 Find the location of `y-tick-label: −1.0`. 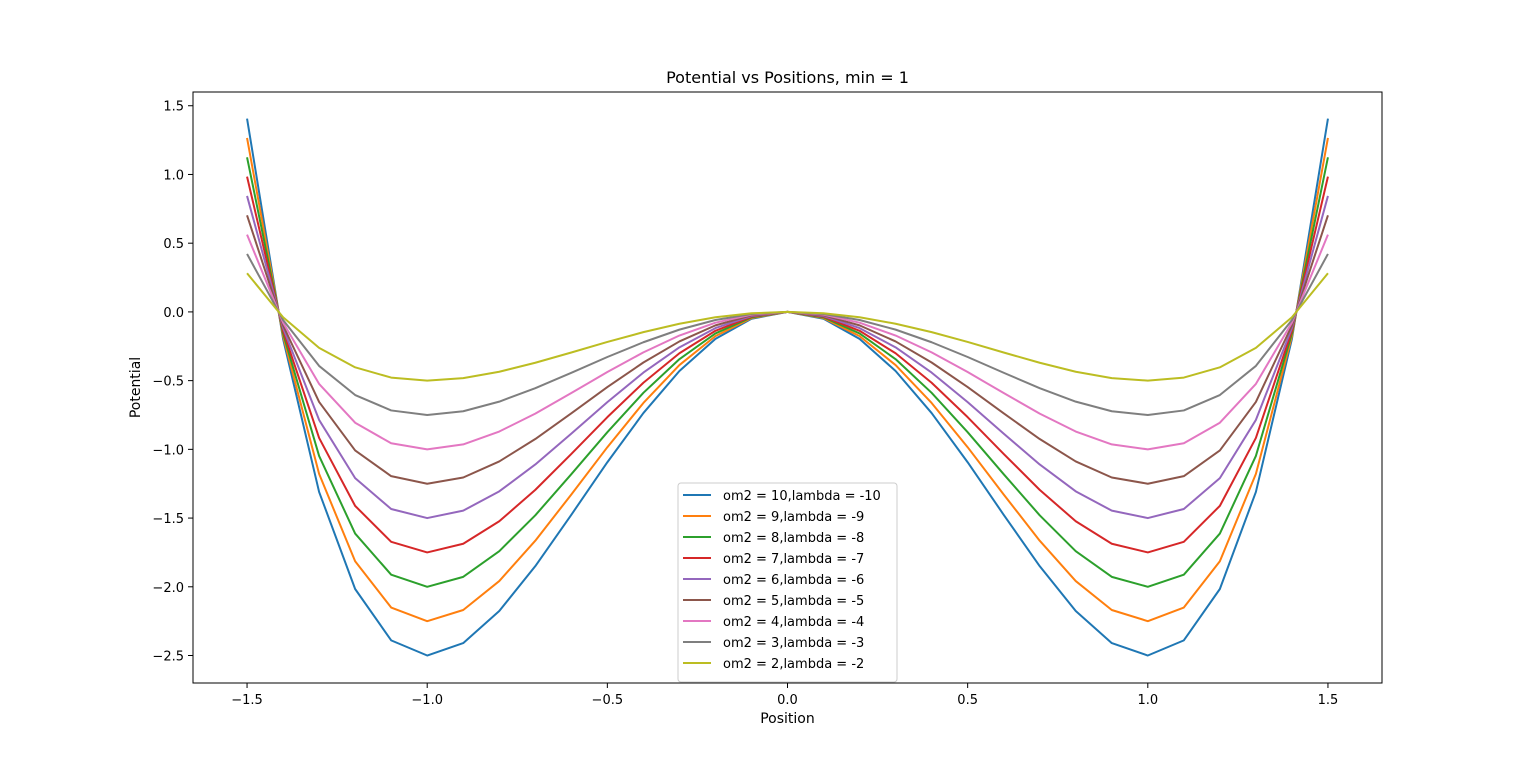

y-tick-label: −1.0 is located at coordinates (168, 450).